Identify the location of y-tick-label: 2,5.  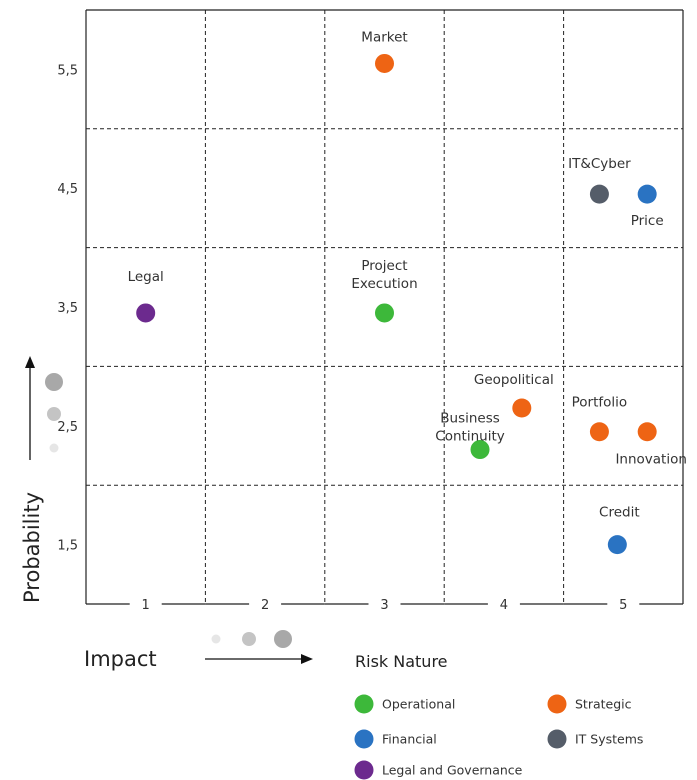
(67, 427).